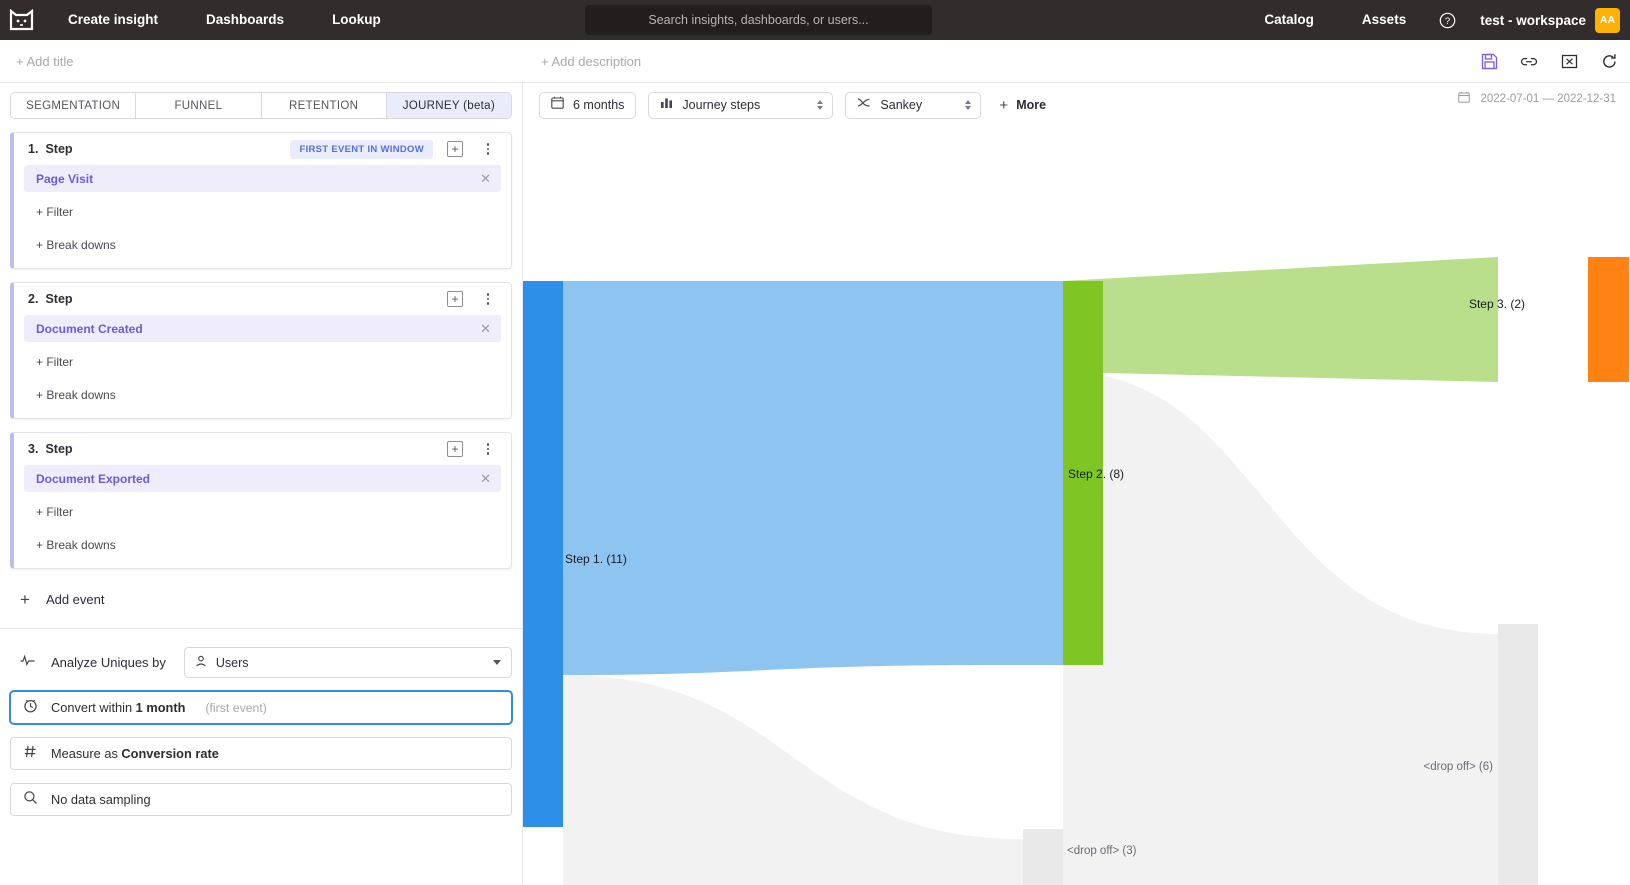 This screenshot has height=885, width=1630. Describe the element at coordinates (815, 61) in the screenshot. I see `insight-meta-bar: + Add title + Add description` at that location.